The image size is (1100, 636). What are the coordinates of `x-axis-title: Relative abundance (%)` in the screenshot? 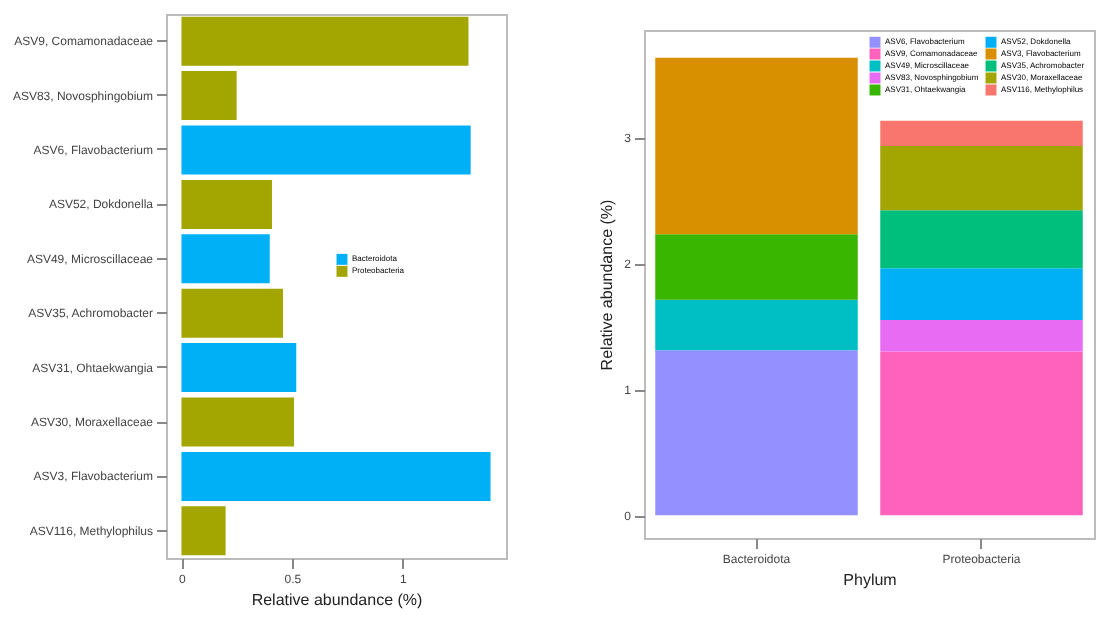 It's located at (337, 600).